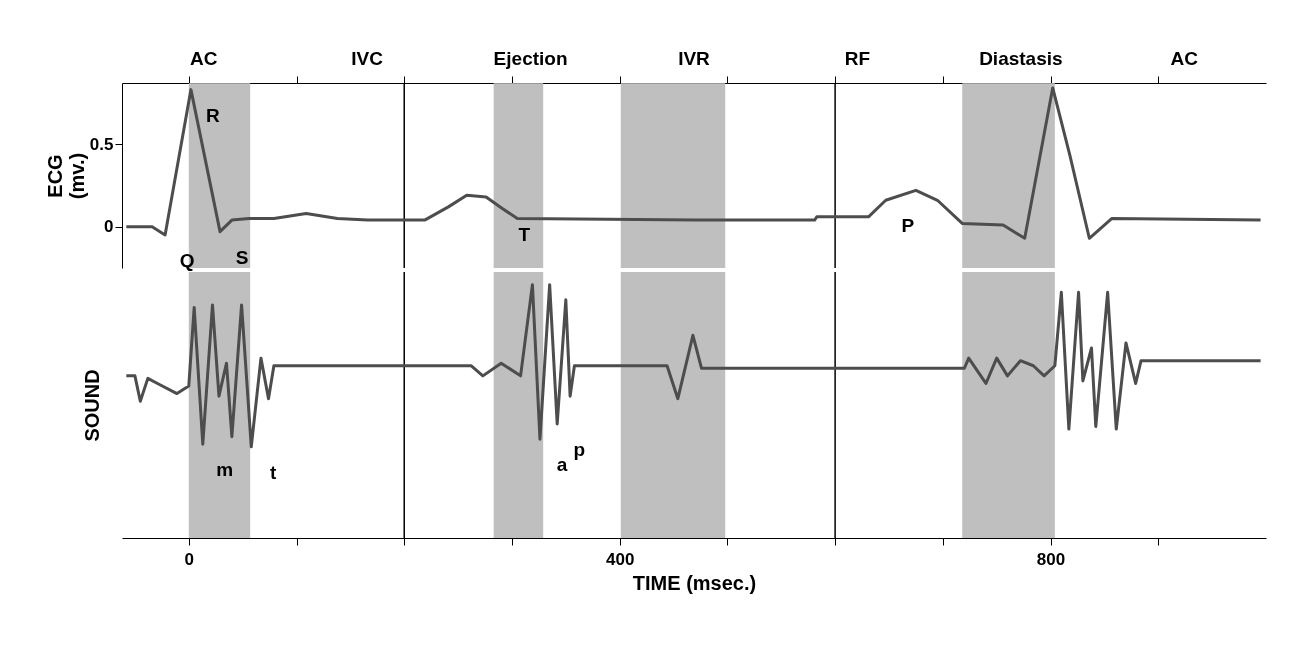 This screenshot has width=1305, height=648. What do you see at coordinates (367, 58) in the screenshot?
I see `text: IVC` at bounding box center [367, 58].